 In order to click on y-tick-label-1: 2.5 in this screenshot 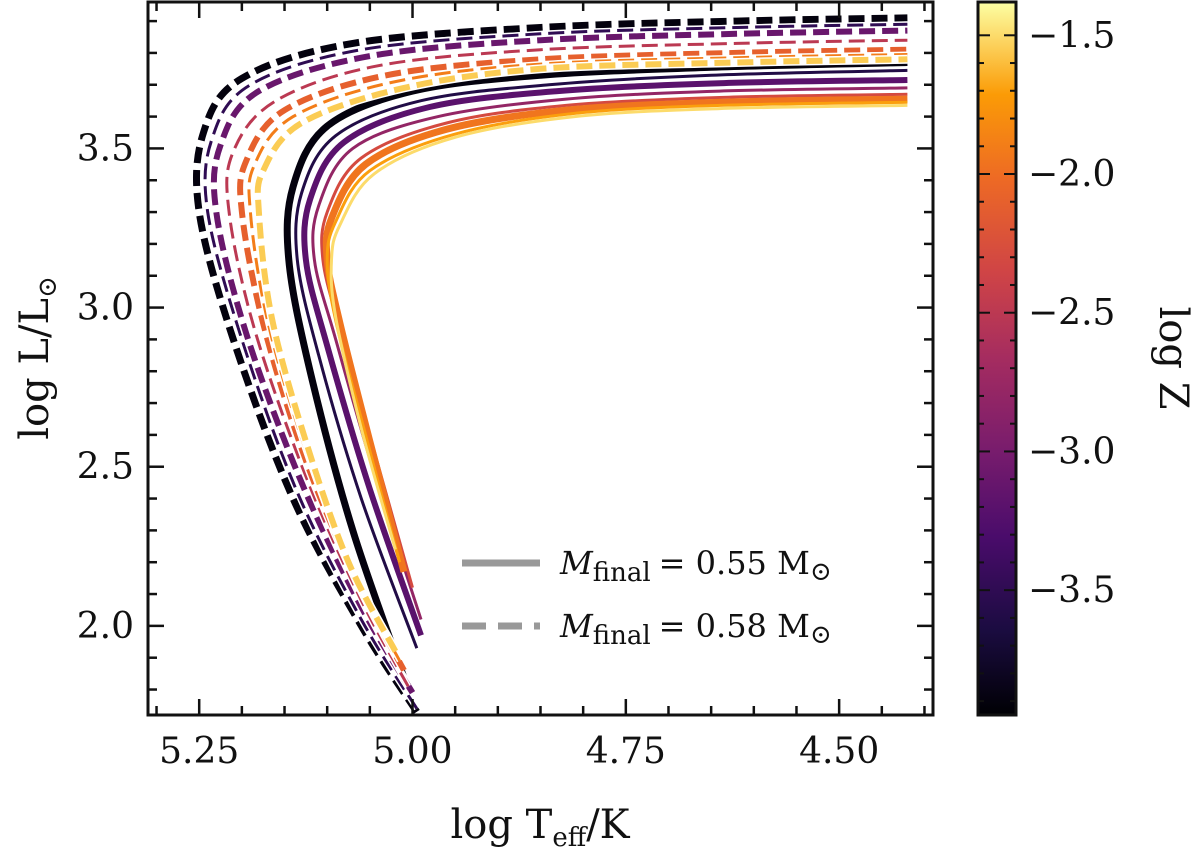, I will do `click(105, 467)`.